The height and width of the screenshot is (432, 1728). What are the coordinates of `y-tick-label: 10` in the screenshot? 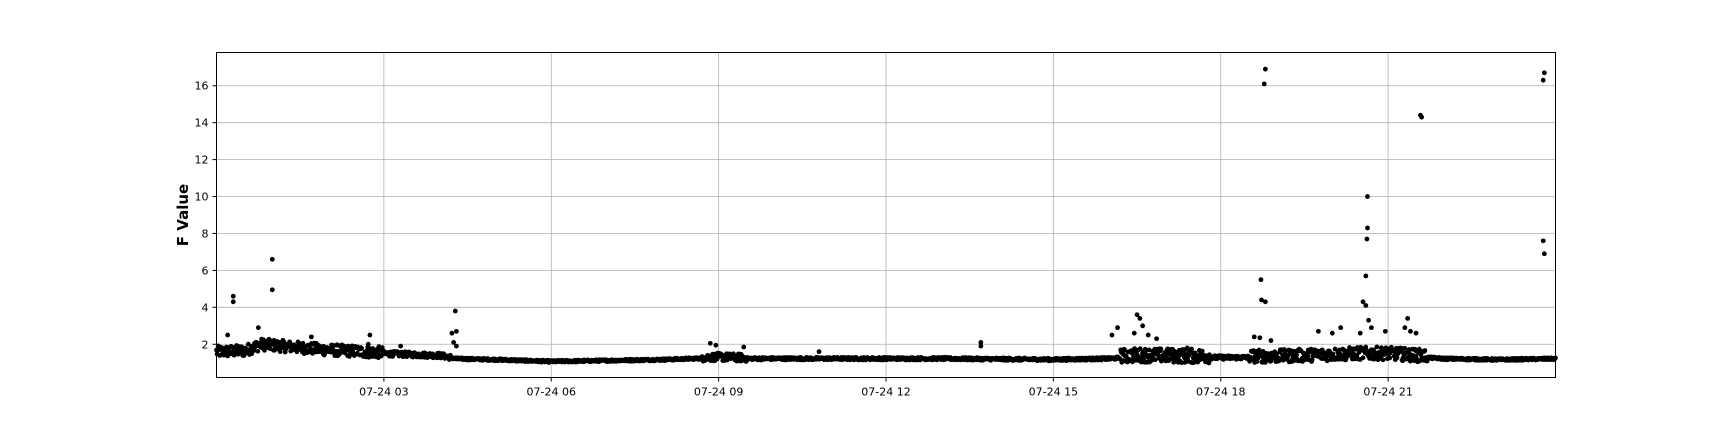 It's located at (202, 197).